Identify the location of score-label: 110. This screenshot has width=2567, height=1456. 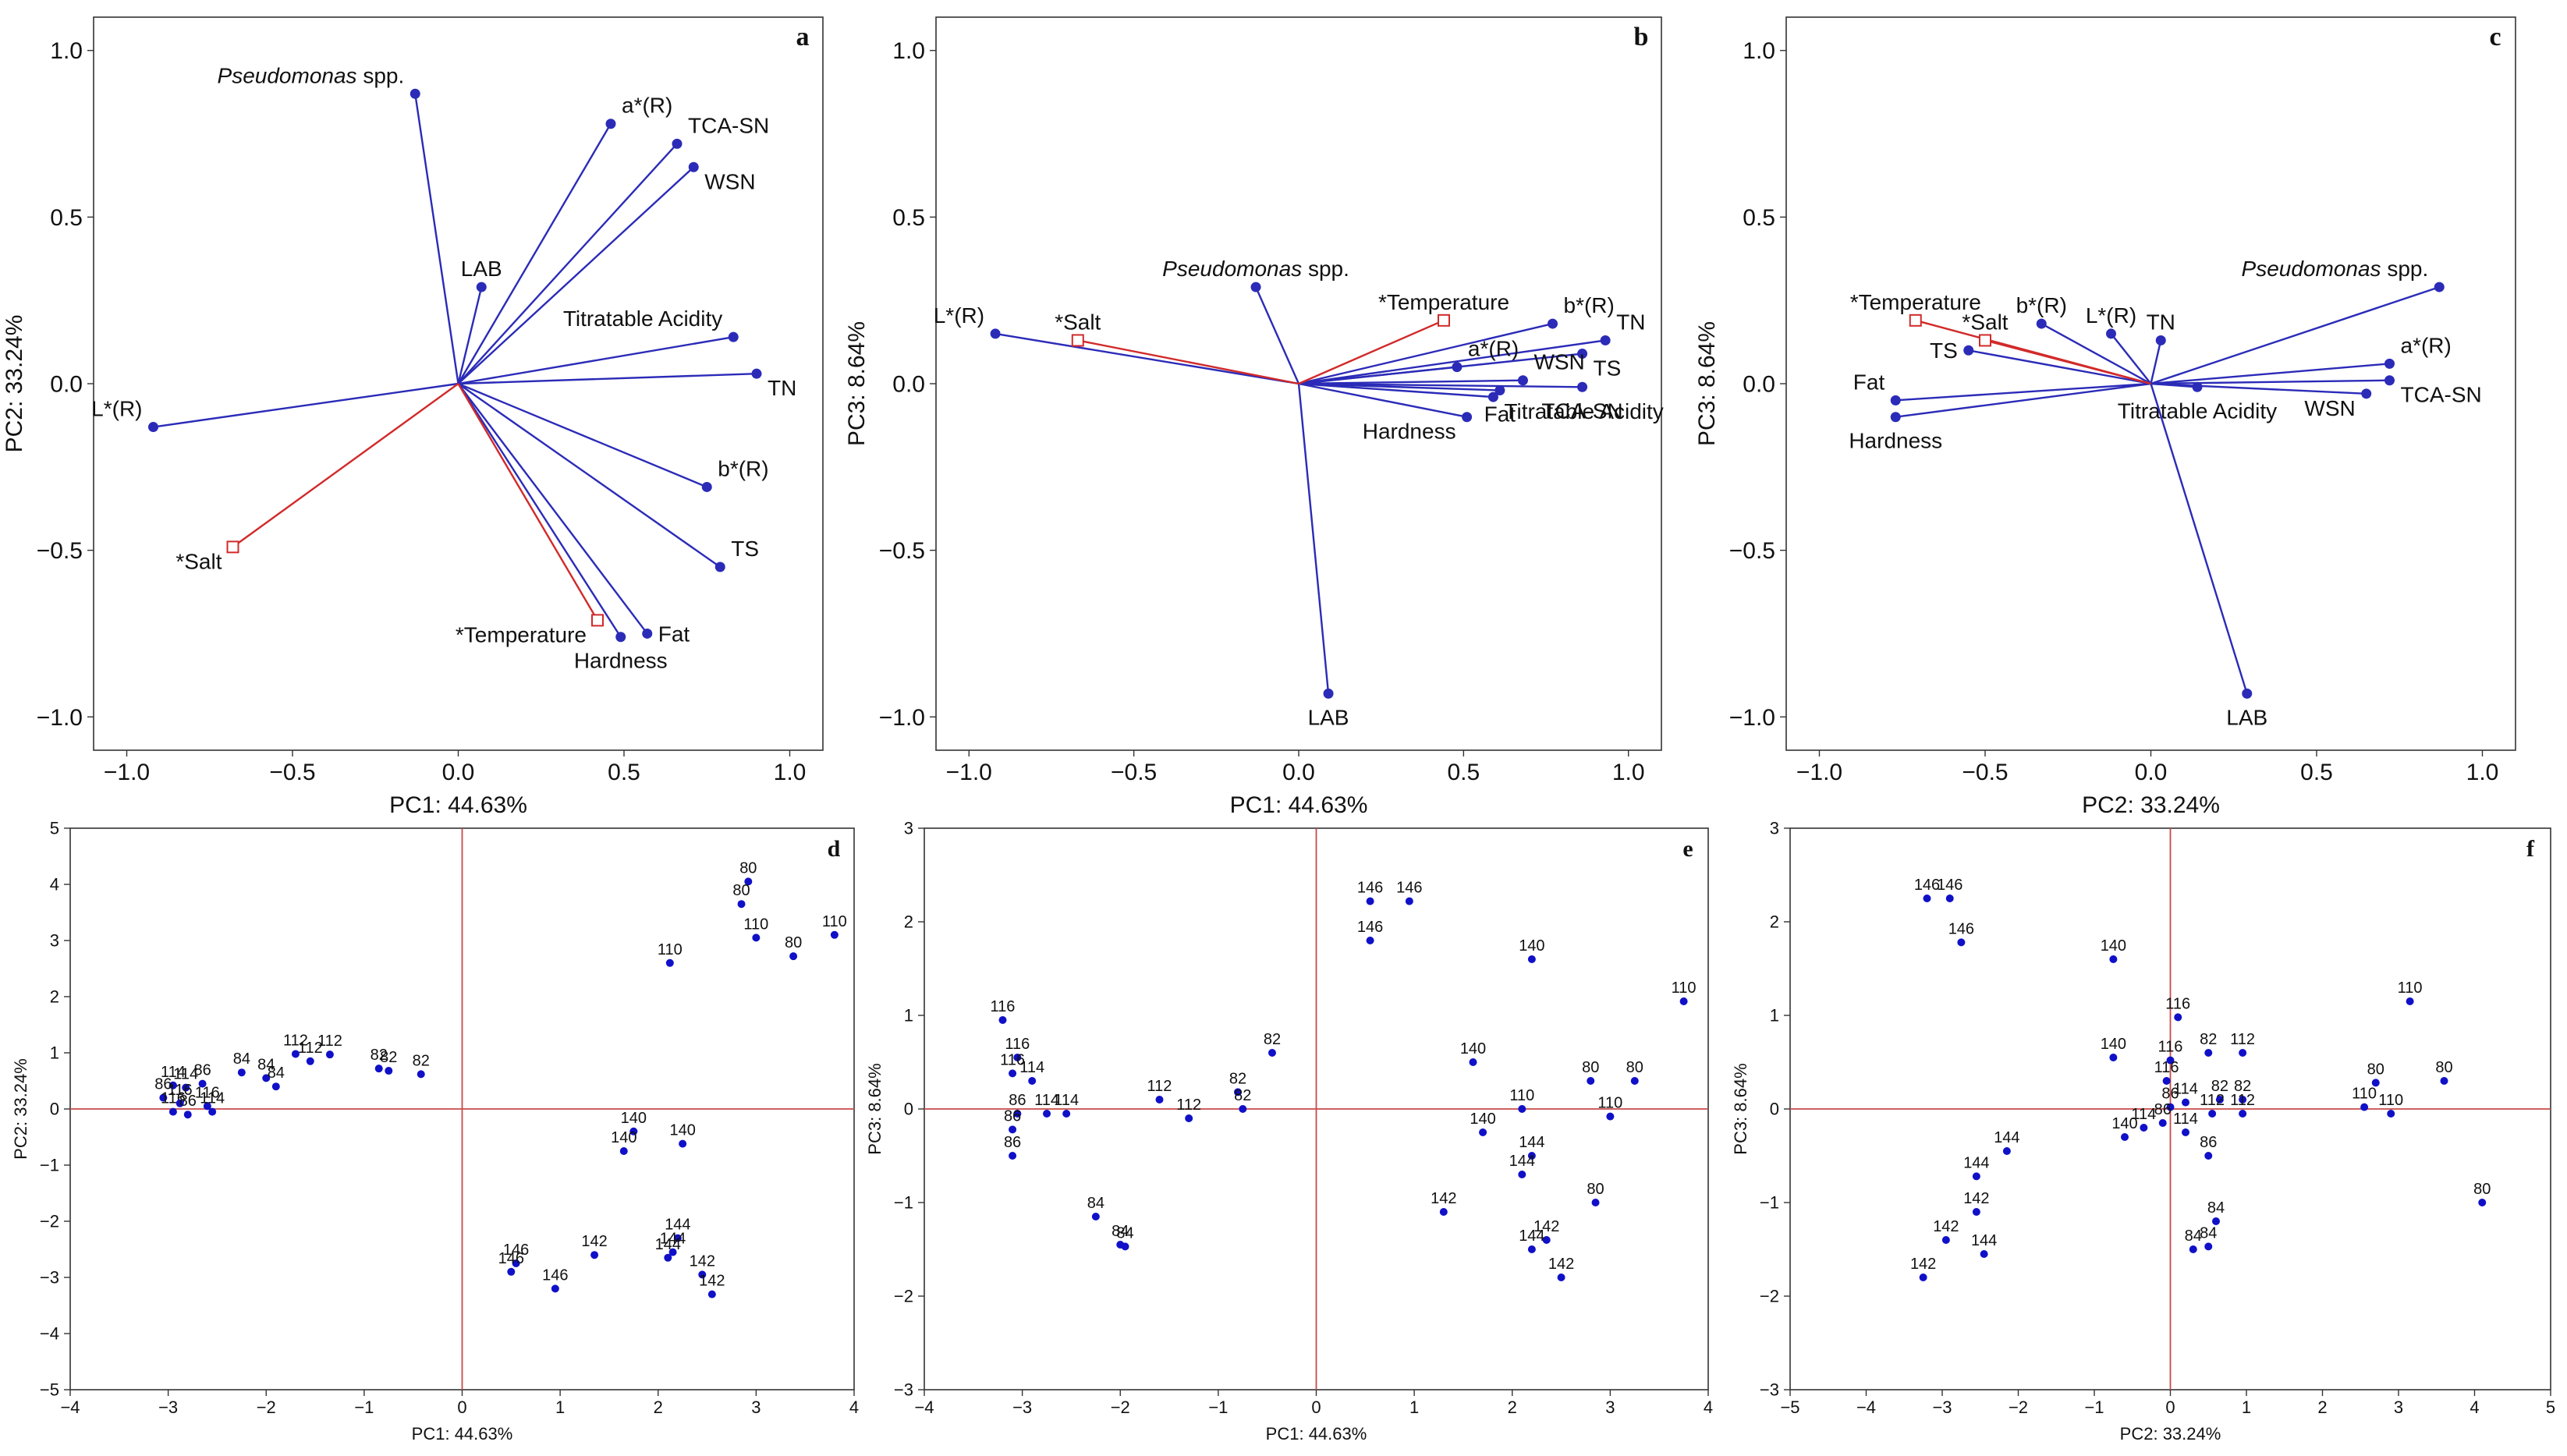
(1610, 1103).